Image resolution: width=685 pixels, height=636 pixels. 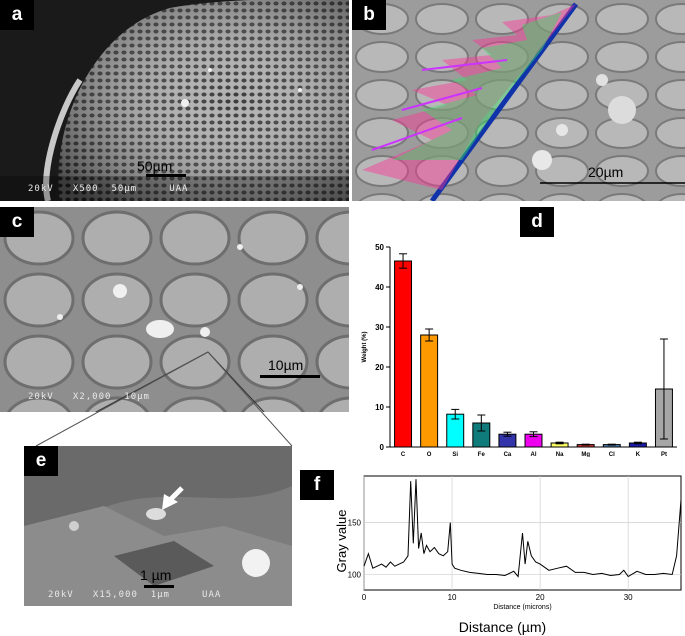 What do you see at coordinates (369, 15) in the screenshot?
I see `panel-label-b: b` at bounding box center [369, 15].